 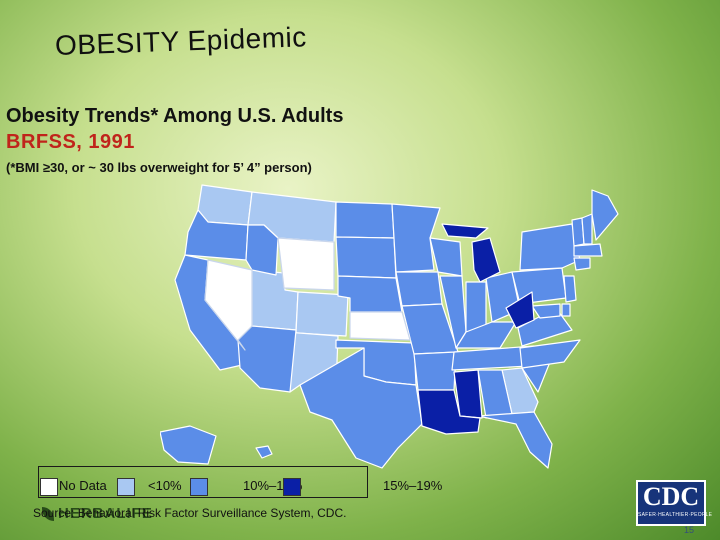 What do you see at coordinates (566, 310) in the screenshot?
I see `state-de` at bounding box center [566, 310].